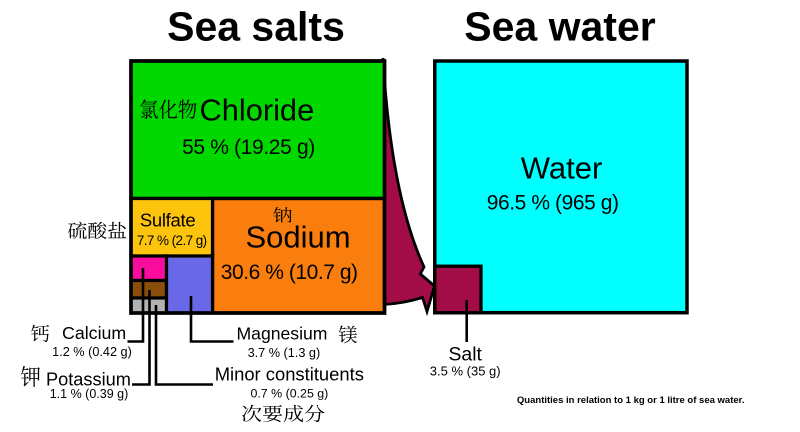 This screenshot has width=800, height=432. Describe the element at coordinates (256, 27) in the screenshot. I see `svg-text: Sea salts` at that location.